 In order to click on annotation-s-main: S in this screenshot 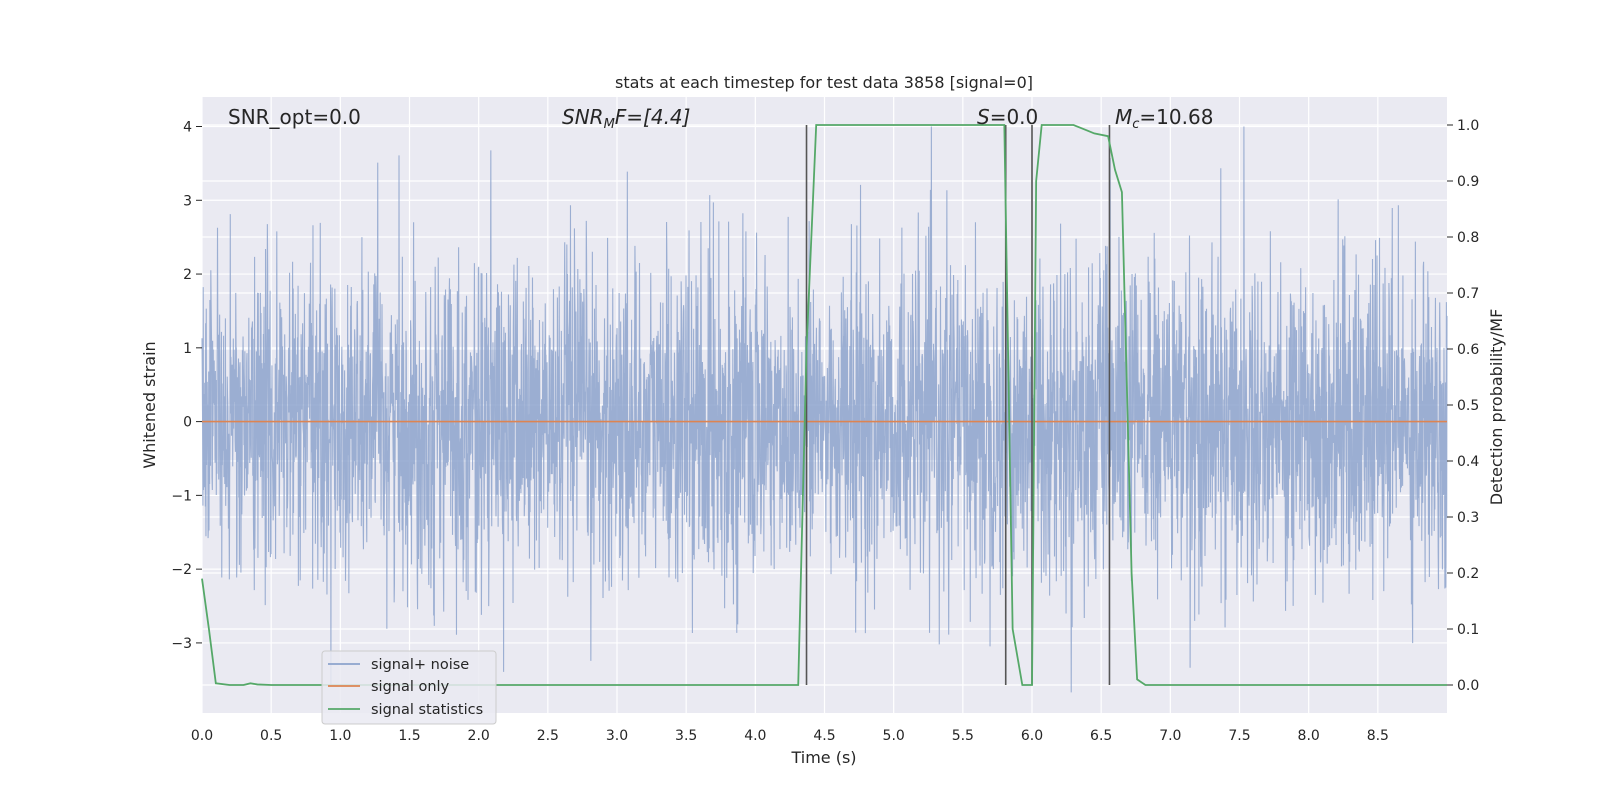, I will do `click(983, 117)`.